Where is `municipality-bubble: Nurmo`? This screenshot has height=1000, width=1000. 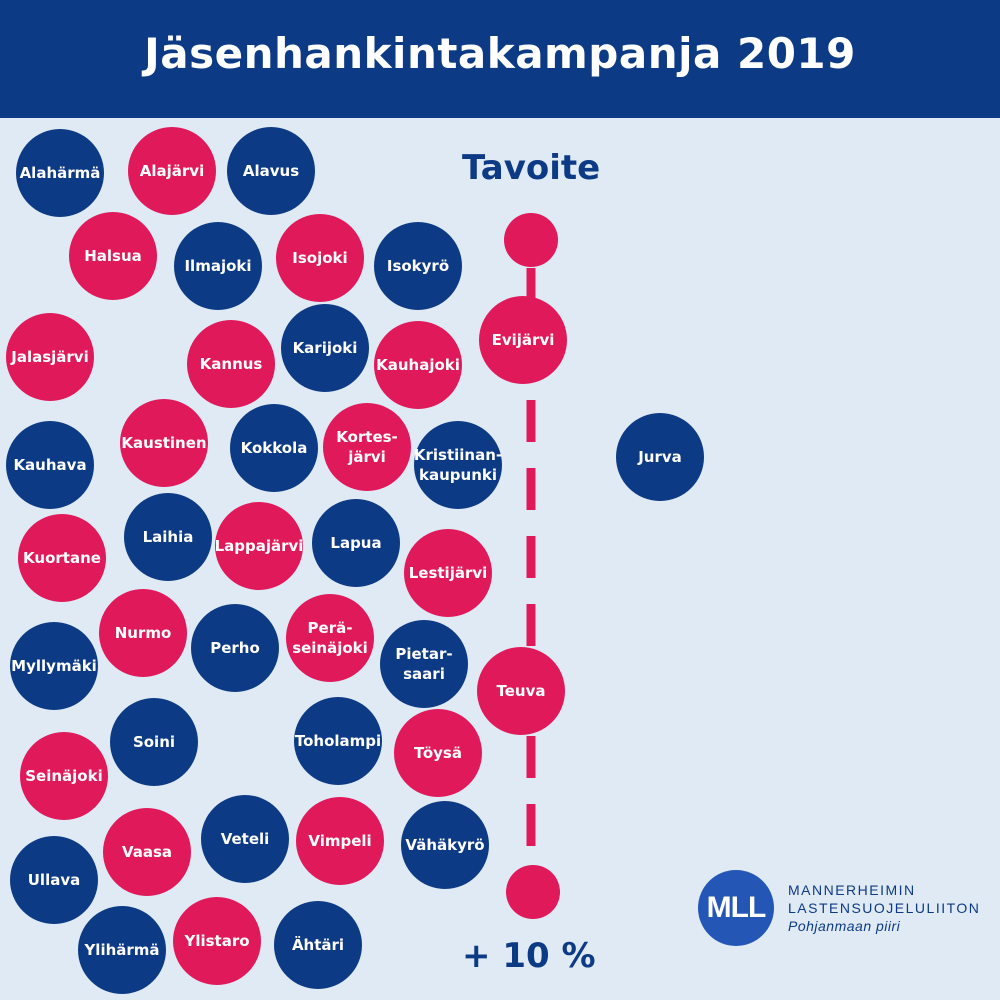
municipality-bubble: Nurmo is located at coordinates (143, 633).